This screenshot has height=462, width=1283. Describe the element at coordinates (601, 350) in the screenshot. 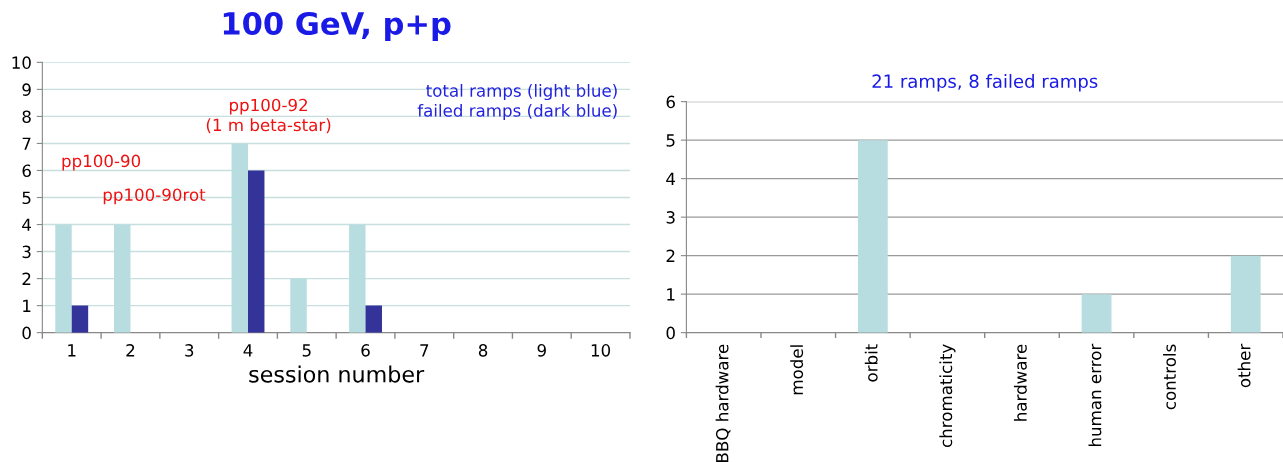

I see `x-tick-label: 10` at that location.